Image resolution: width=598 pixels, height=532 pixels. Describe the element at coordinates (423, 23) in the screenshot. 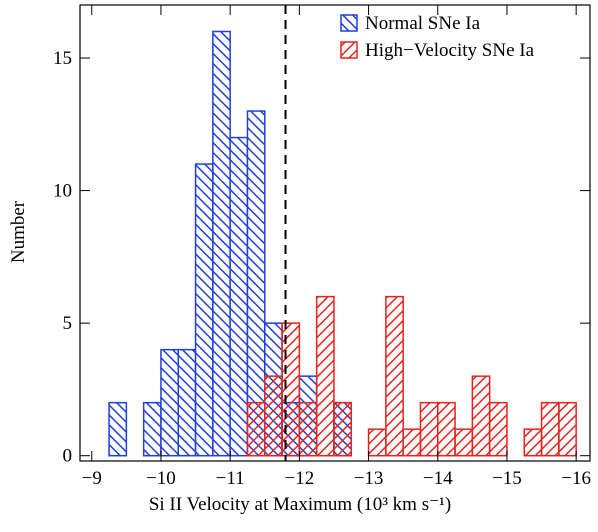

I see `legend-label: Normal SNe Ia` at that location.